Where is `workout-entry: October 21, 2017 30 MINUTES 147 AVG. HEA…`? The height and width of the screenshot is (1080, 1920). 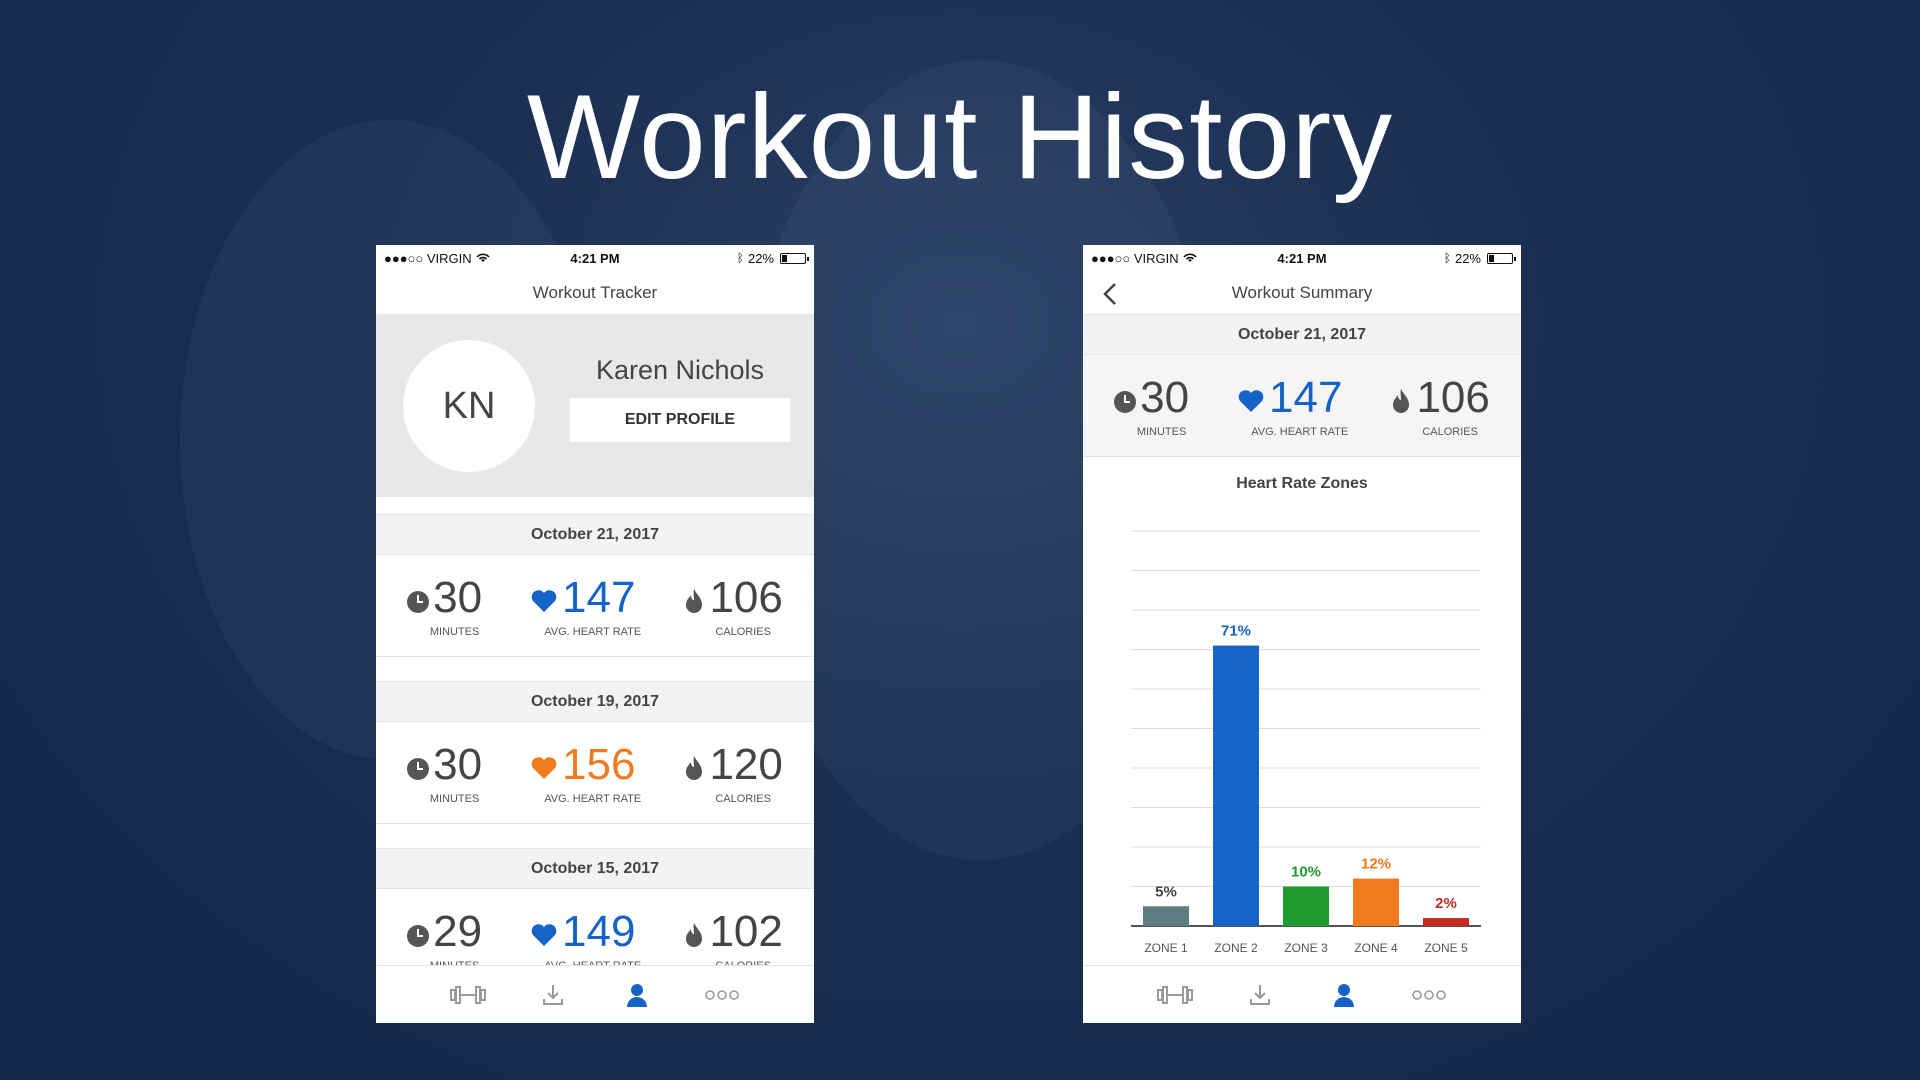 workout-entry: October 21, 2017 30 MINUTES 147 AVG. HEA… is located at coordinates (595, 585).